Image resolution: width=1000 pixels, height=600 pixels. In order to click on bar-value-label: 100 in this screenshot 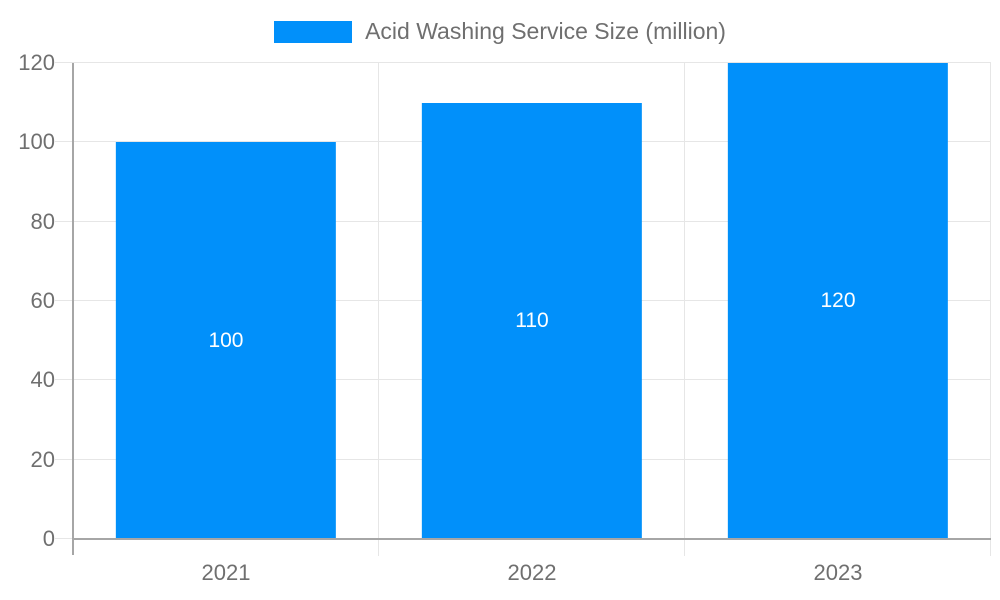, I will do `click(226, 340)`.